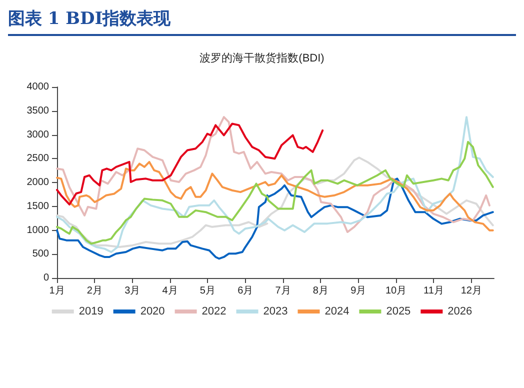 This screenshot has width=524, height=388. Describe the element at coordinates (396, 291) in the screenshot. I see `x-tick-label: 10月` at that location.